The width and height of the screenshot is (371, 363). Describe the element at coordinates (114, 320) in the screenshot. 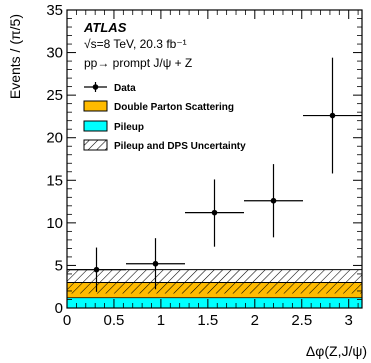

I see `x-tick-label: 0.5` at that location.